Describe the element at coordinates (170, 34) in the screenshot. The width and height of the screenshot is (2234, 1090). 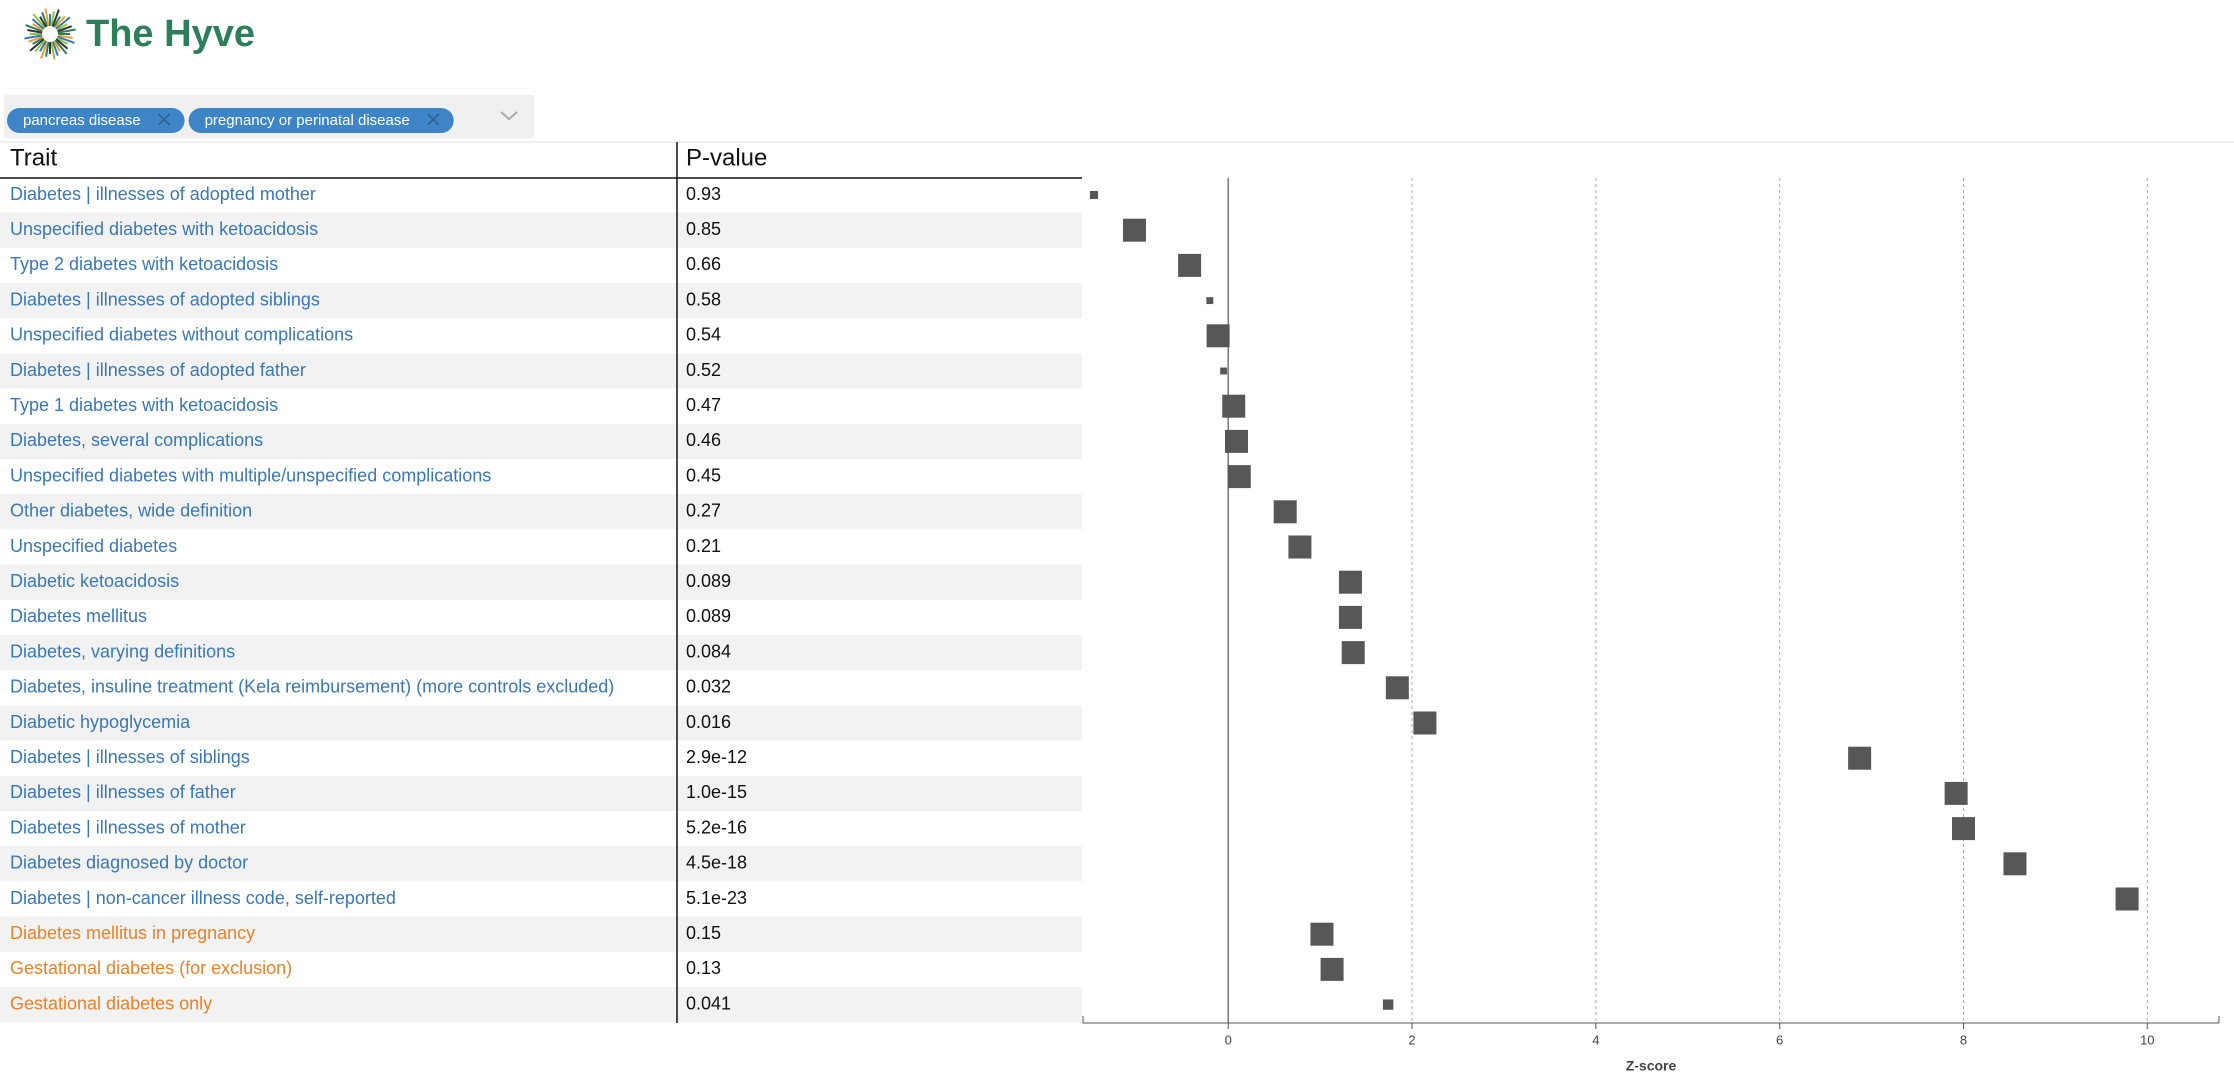
I see `brand: The Hyve` at that location.